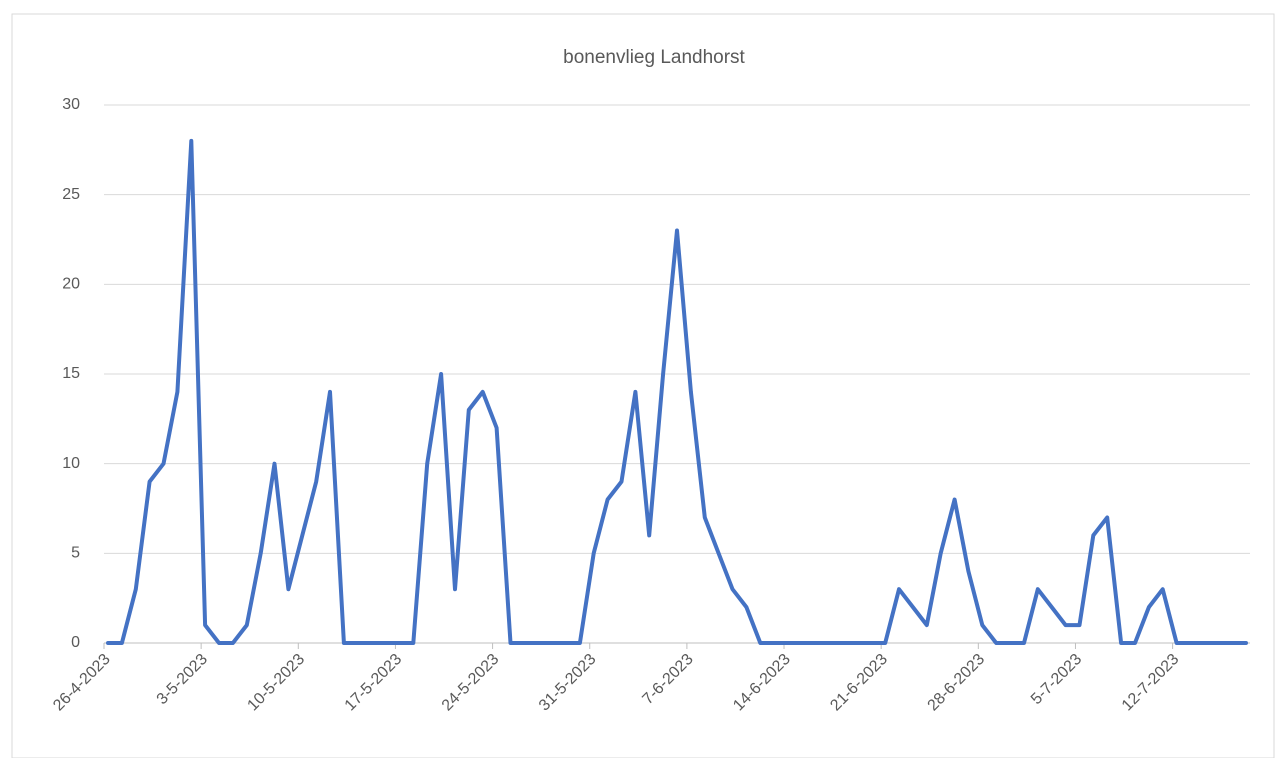  I want to click on y-tick-label: 30, so click(71, 104).